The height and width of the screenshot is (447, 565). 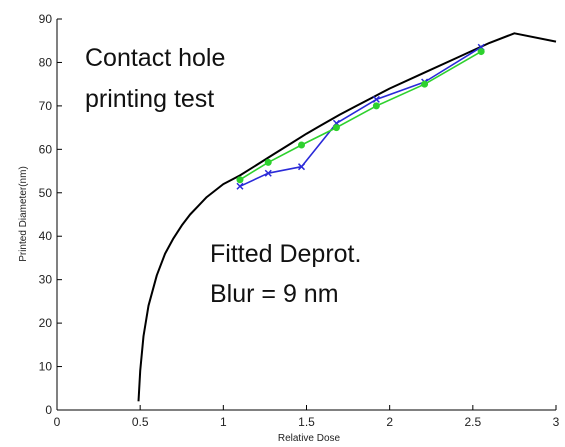 What do you see at coordinates (140, 422) in the screenshot?
I see `x-tick-label: 0.5` at bounding box center [140, 422].